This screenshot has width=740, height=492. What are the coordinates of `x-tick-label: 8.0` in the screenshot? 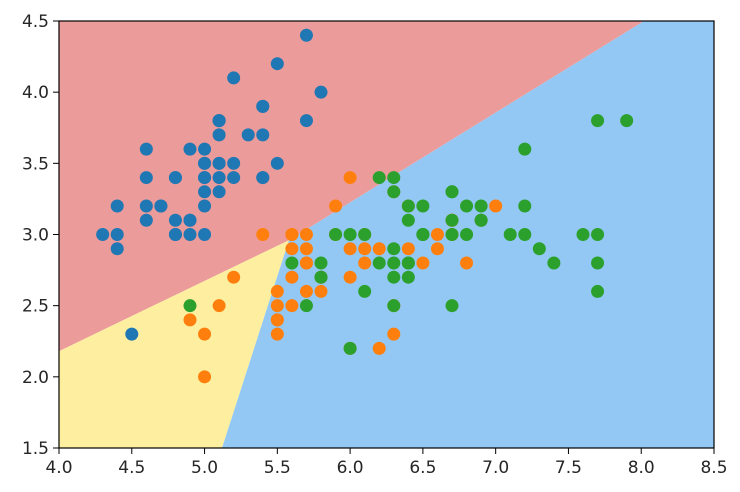 It's located at (641, 468).